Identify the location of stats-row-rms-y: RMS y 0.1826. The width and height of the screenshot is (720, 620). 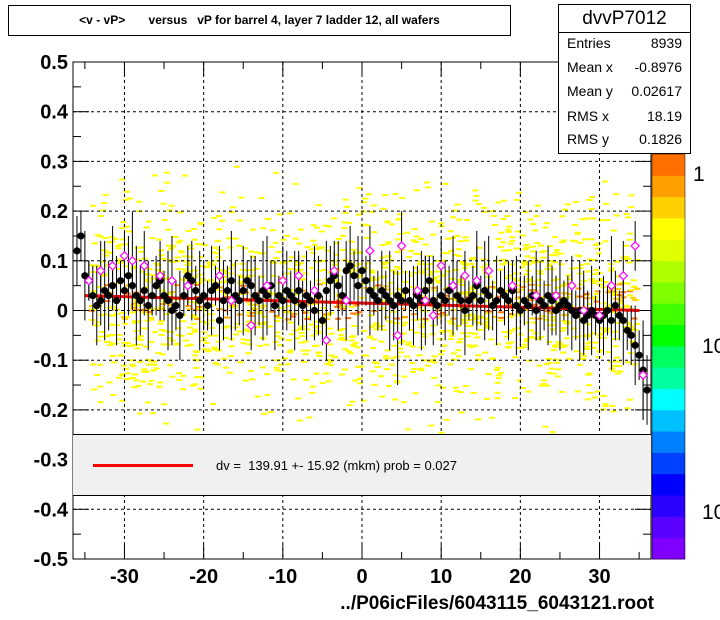
(624, 142).